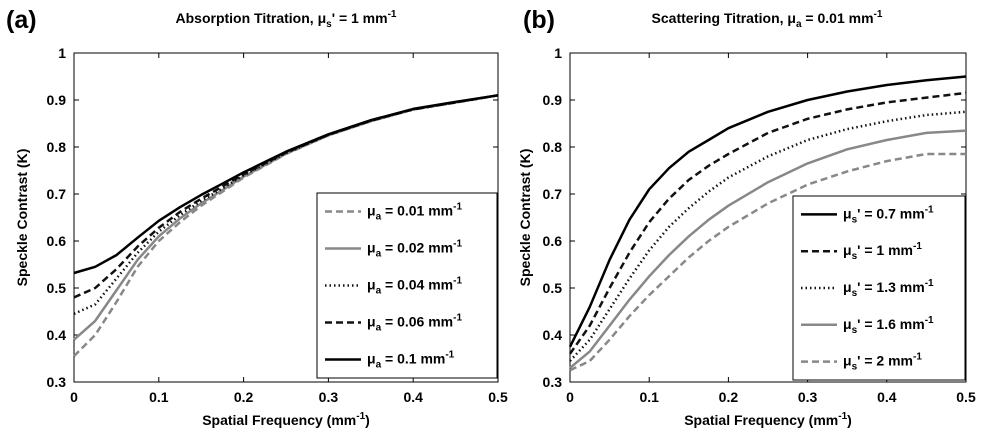 This screenshot has width=984, height=437. What do you see at coordinates (414, 249) in the screenshot?
I see `legend-entry: μa = 0.02 mm-1` at bounding box center [414, 249].